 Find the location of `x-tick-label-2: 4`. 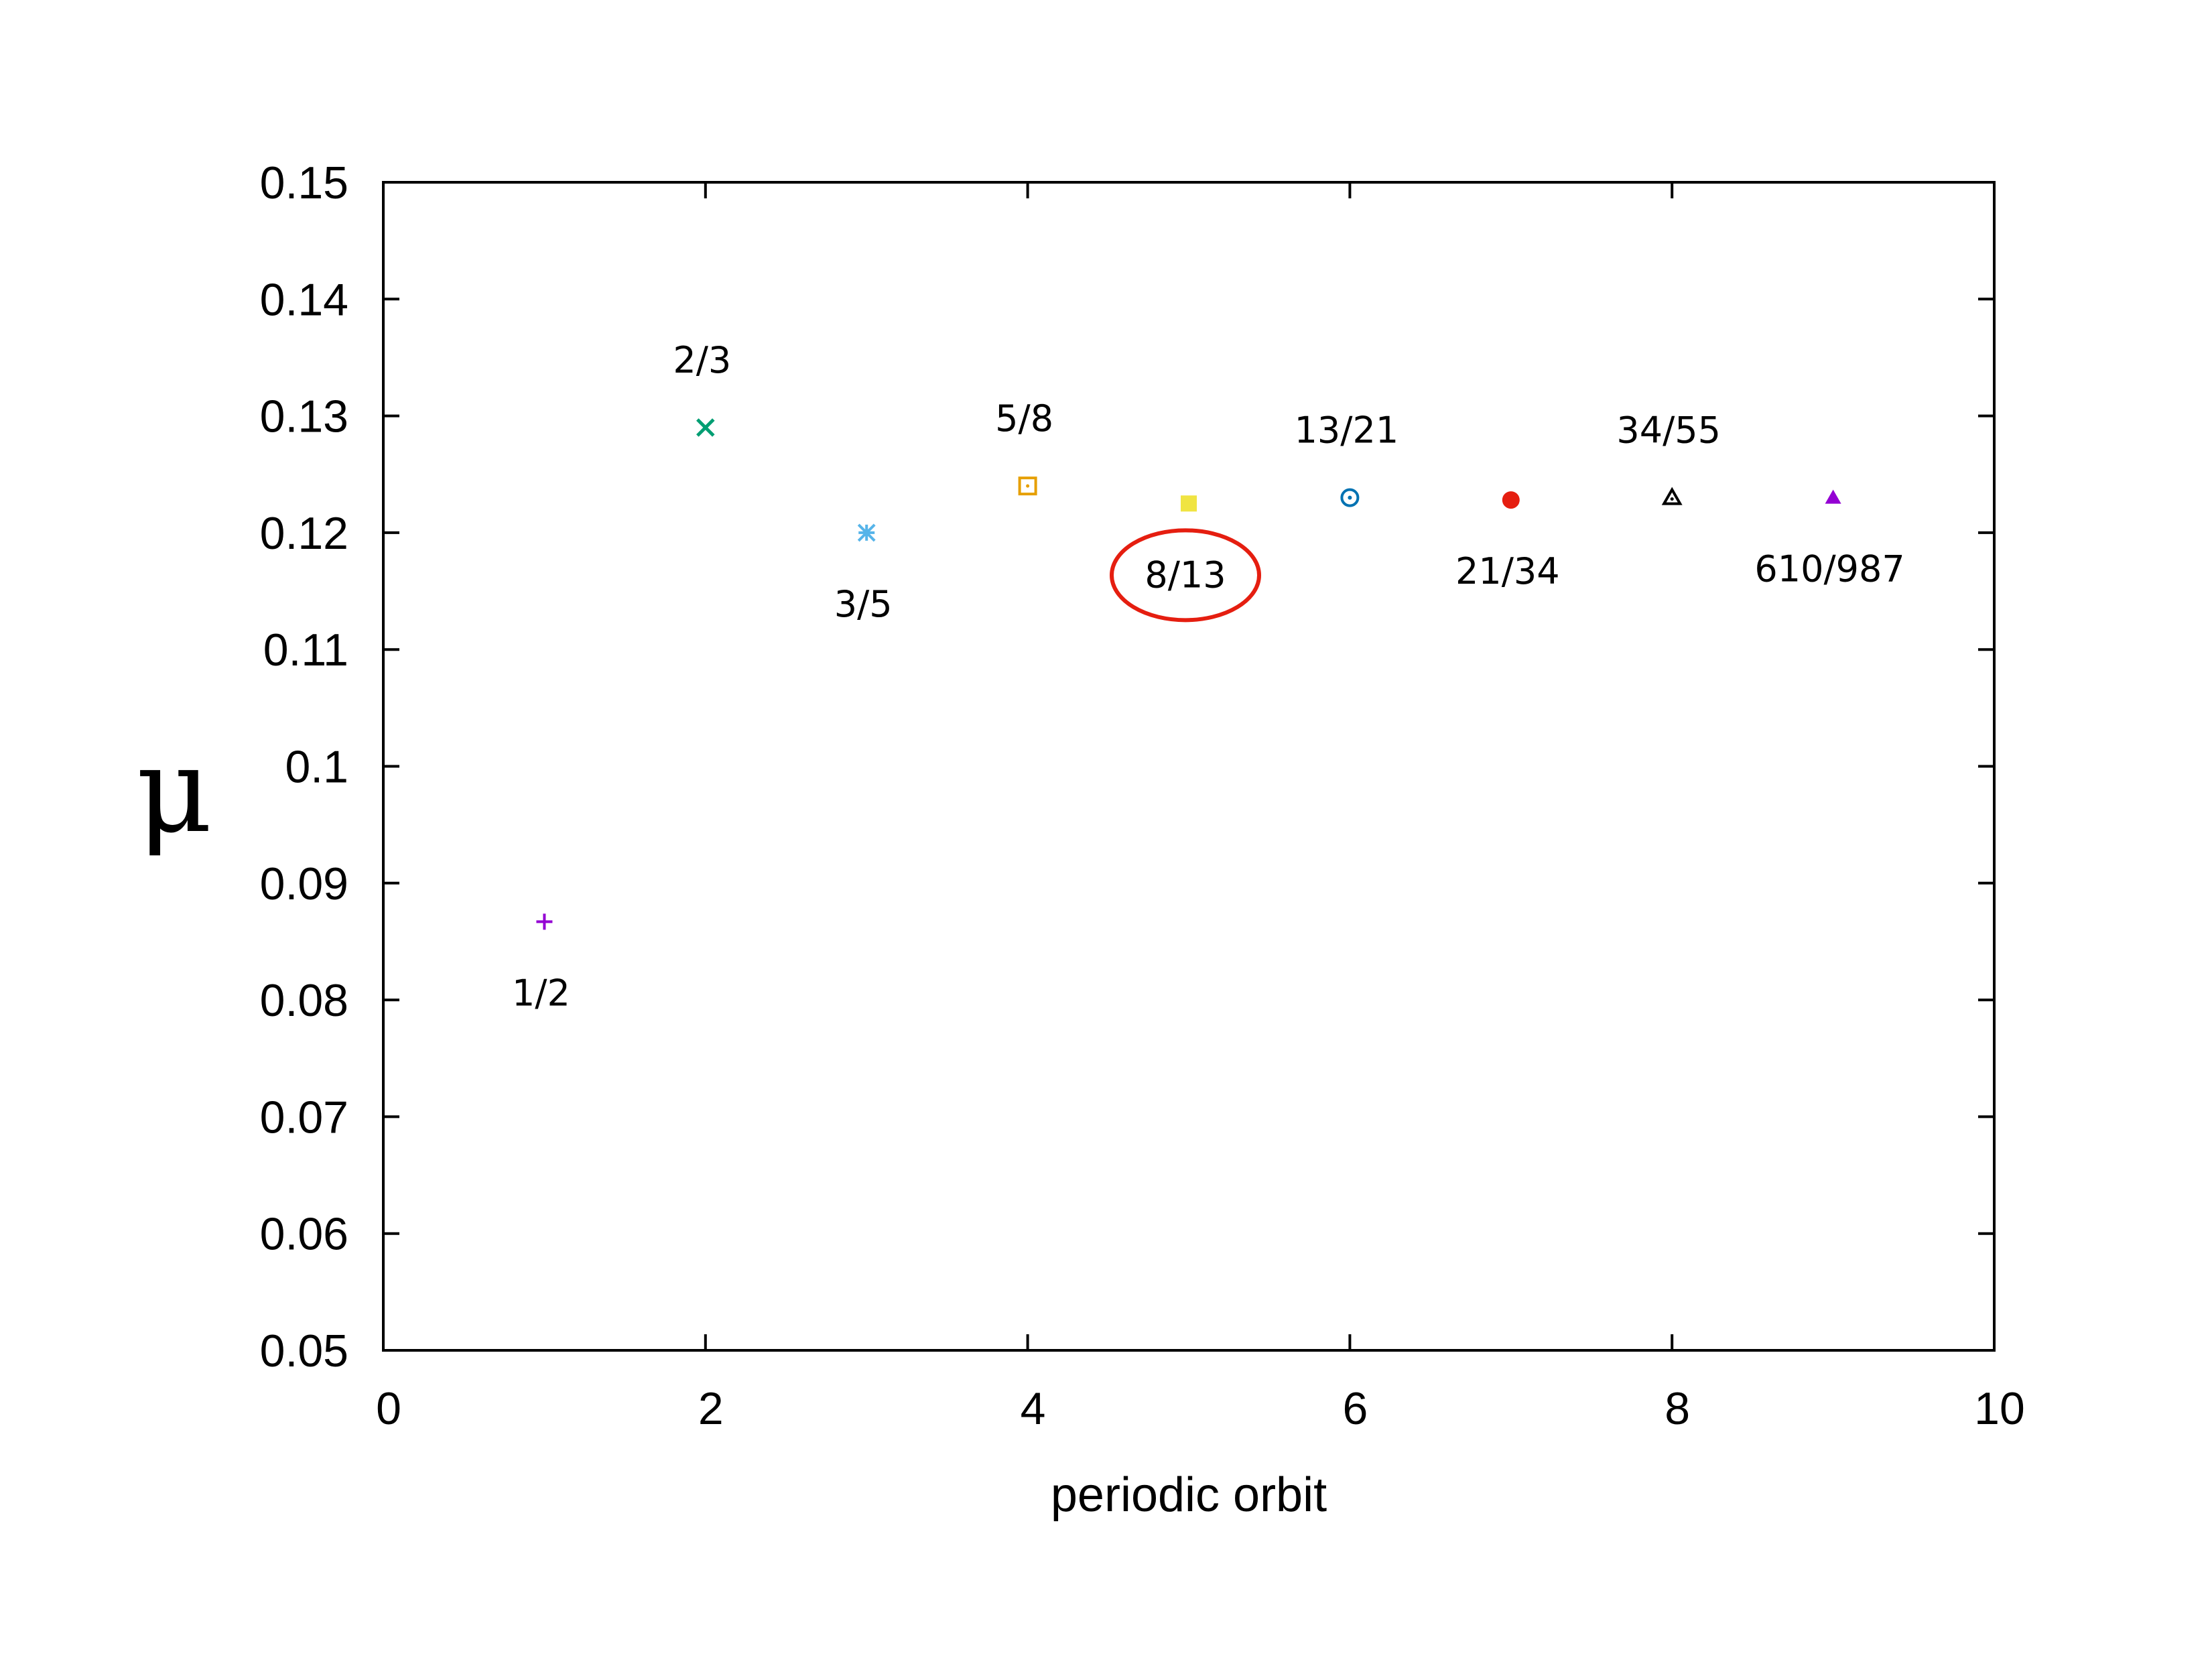

x-tick-label-2: 4 is located at coordinates (1033, 1408).